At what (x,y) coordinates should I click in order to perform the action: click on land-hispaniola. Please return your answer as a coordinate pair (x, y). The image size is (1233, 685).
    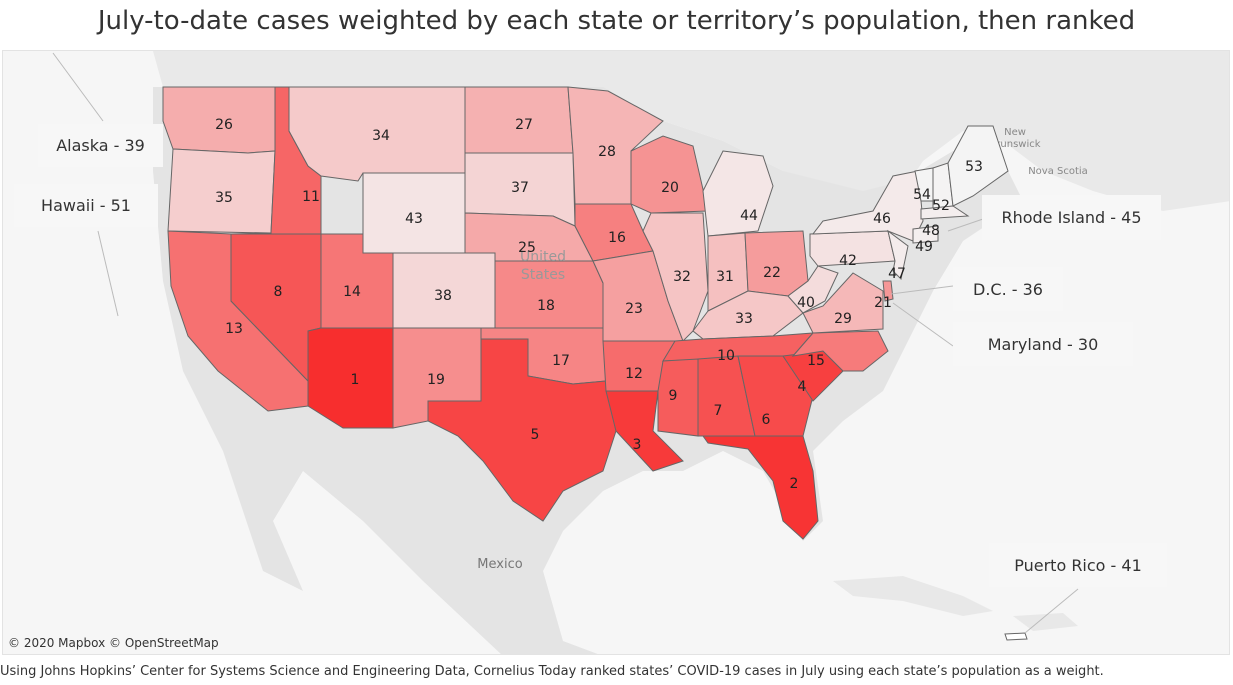
    Looking at the image, I should click on (1045, 622).